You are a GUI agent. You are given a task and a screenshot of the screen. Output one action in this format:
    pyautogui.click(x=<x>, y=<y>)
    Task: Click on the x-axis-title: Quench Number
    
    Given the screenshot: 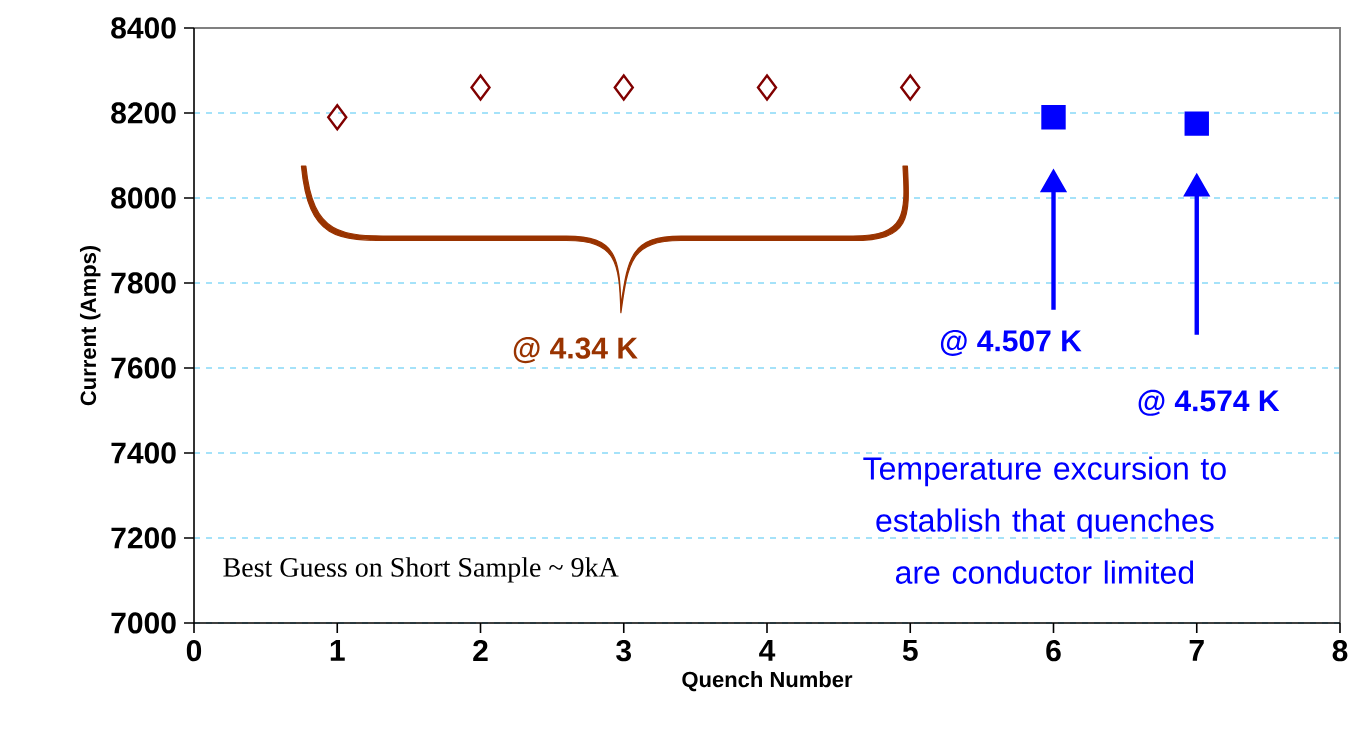 What is the action you would take?
    pyautogui.click(x=767, y=681)
    